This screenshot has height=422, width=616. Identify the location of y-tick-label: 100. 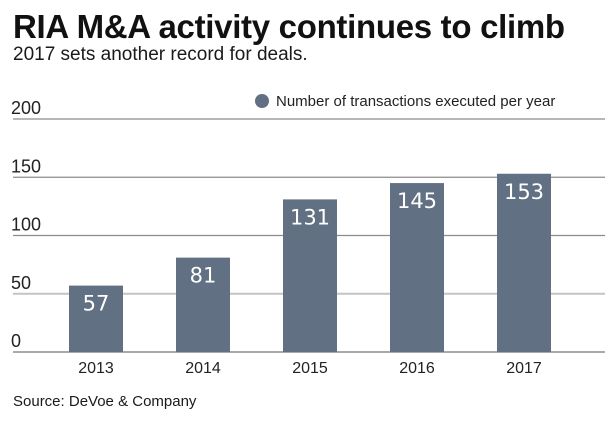
(26, 225).